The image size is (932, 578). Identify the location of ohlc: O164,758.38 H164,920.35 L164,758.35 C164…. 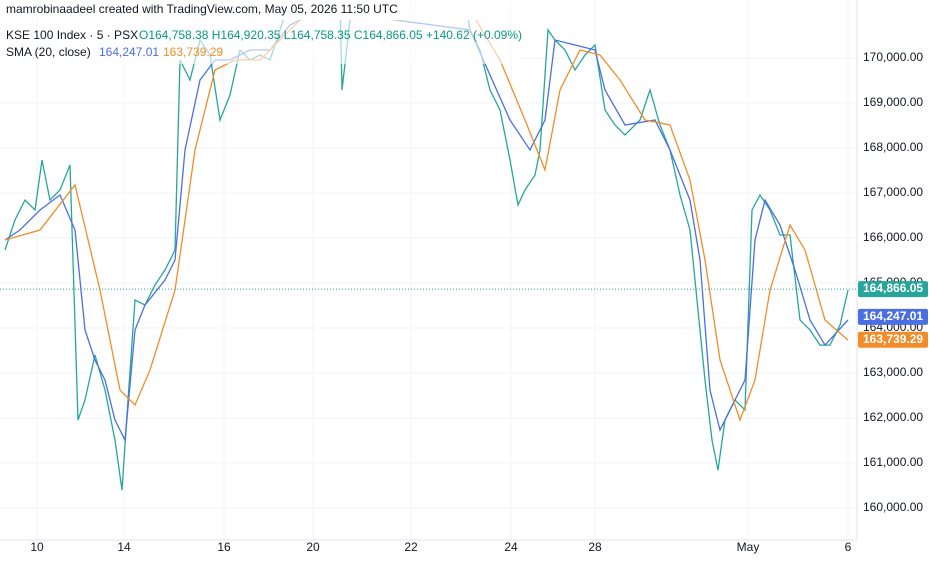
(330, 35).